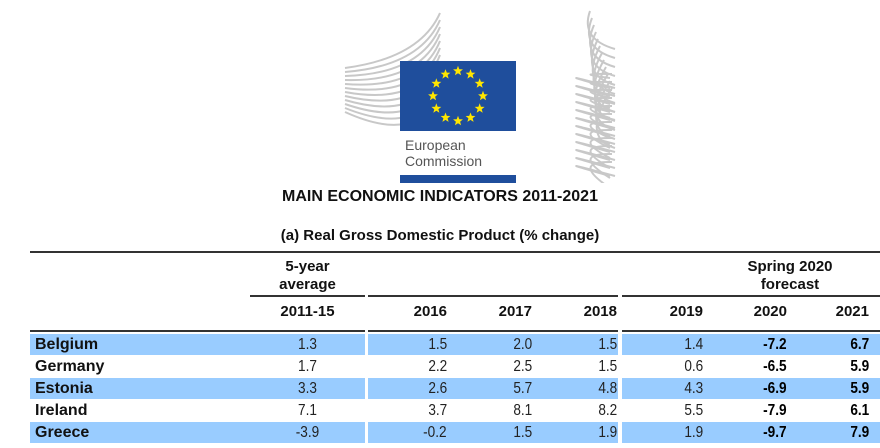 Image resolution: width=880 pixels, height=448 pixels. What do you see at coordinates (859, 344) in the screenshot?
I see `value-cell: 6.7` at bounding box center [859, 344].